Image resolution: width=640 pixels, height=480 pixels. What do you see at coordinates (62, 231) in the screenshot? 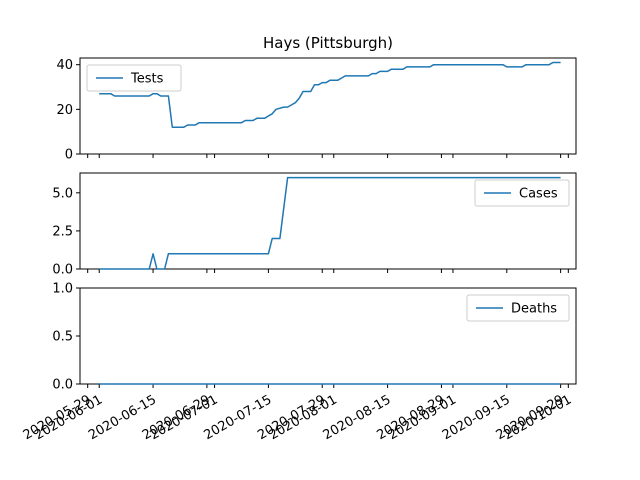
I see `y-tick-label: 2.5` at bounding box center [62, 231].